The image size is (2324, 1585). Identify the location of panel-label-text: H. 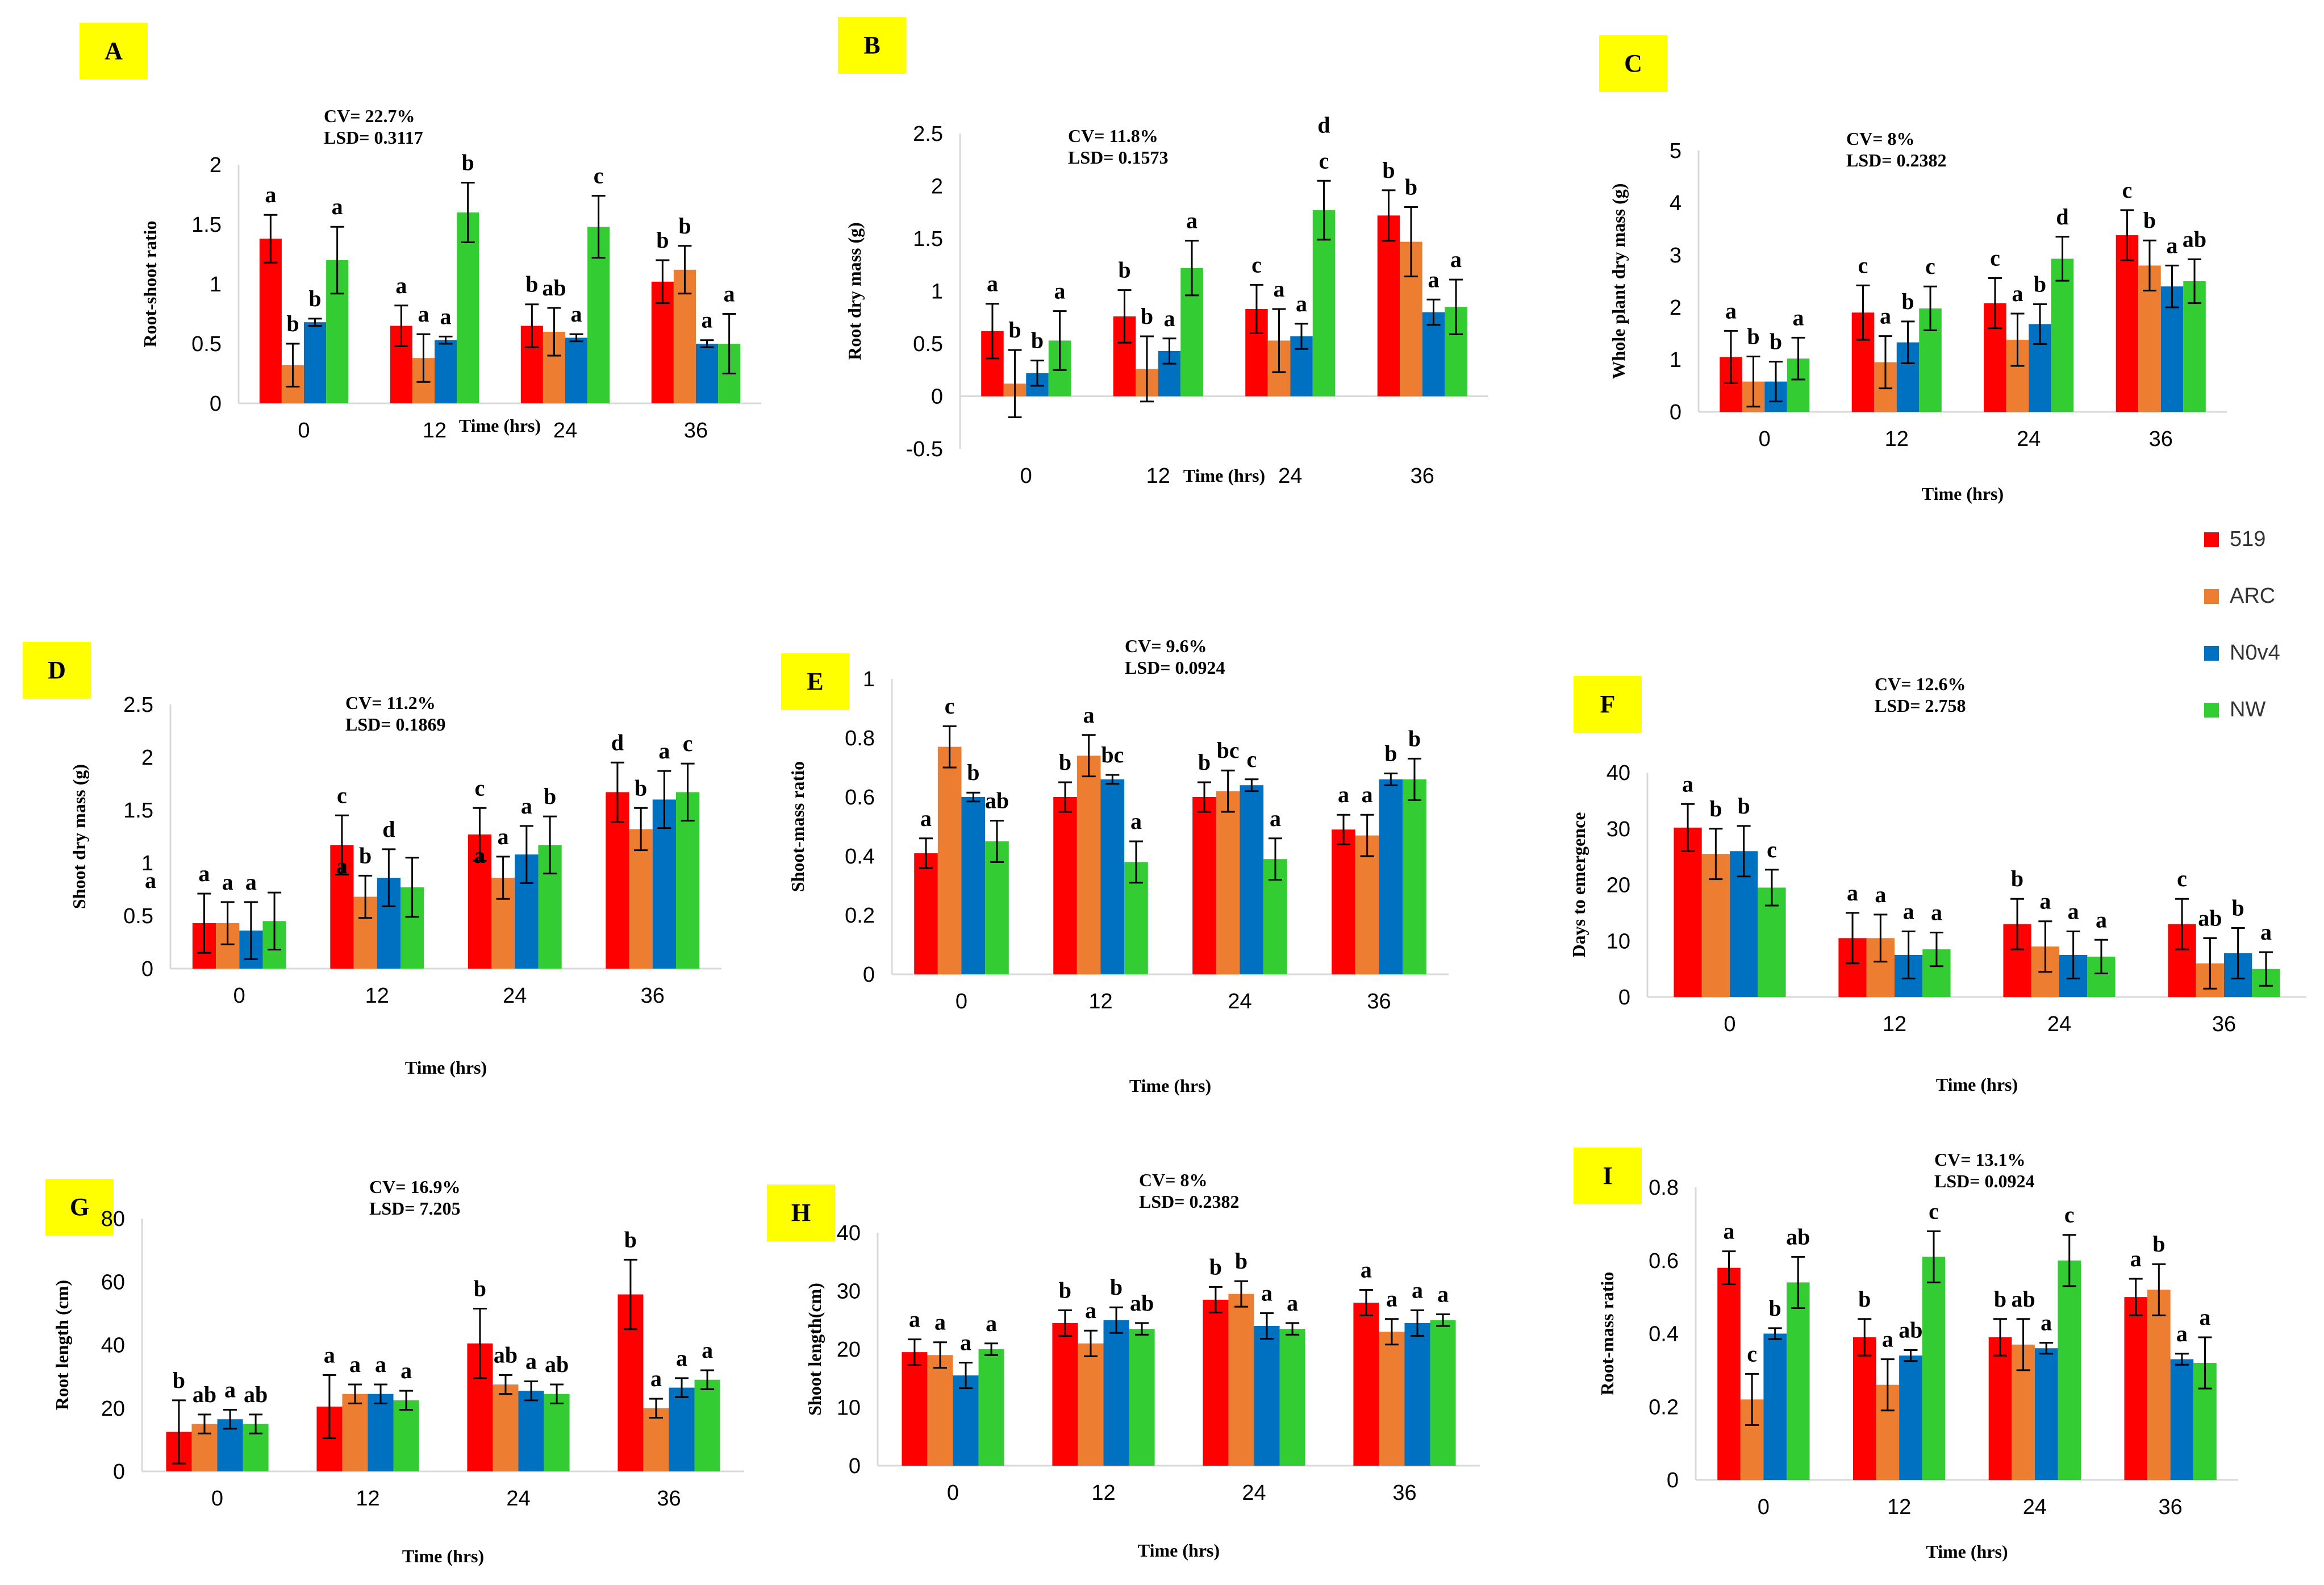
(801, 1213).